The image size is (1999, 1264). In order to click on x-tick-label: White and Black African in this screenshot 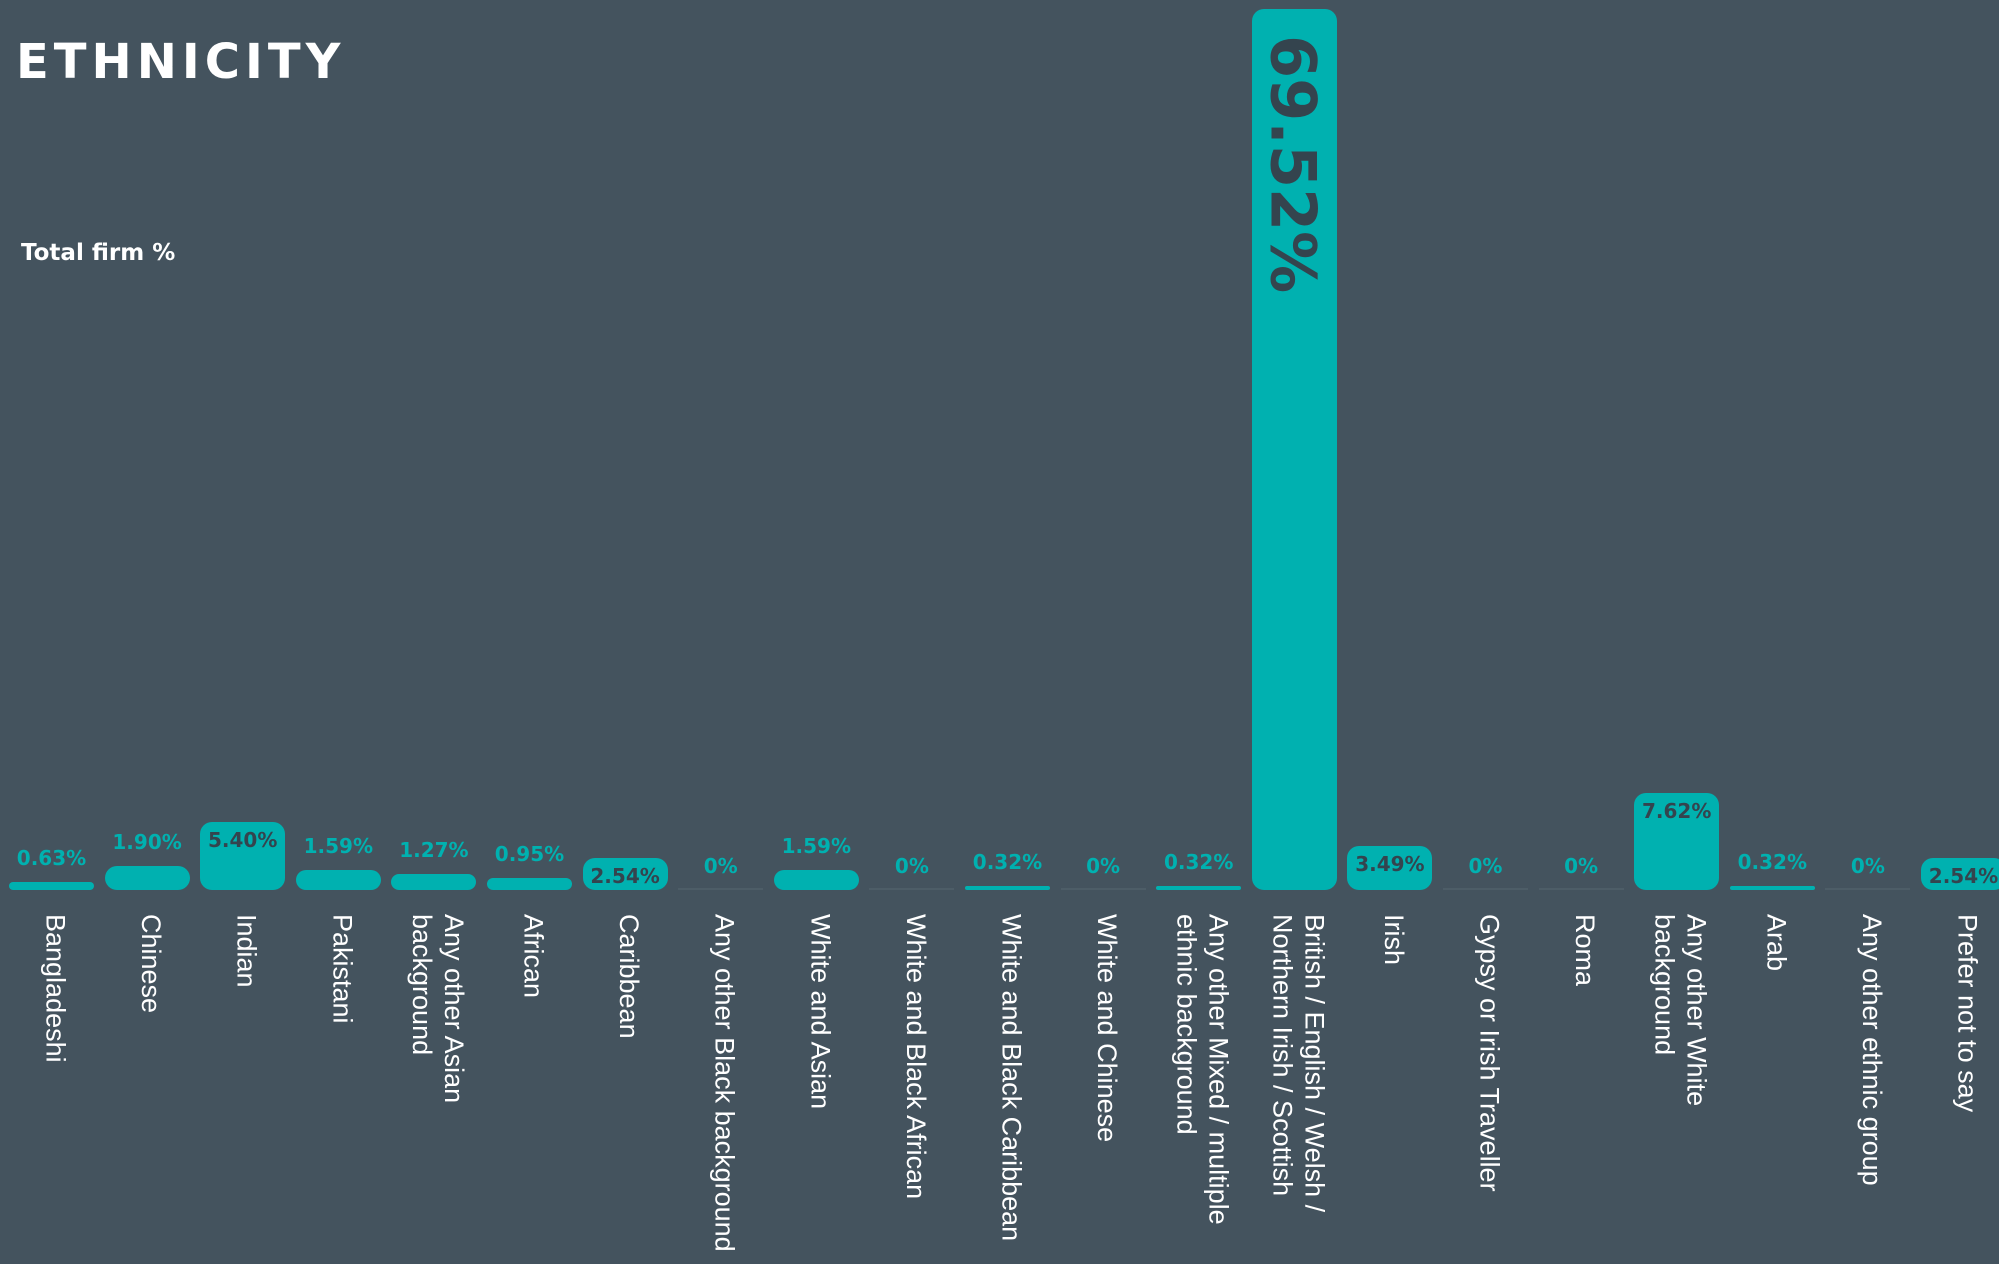, I will do `click(915, 1057)`.